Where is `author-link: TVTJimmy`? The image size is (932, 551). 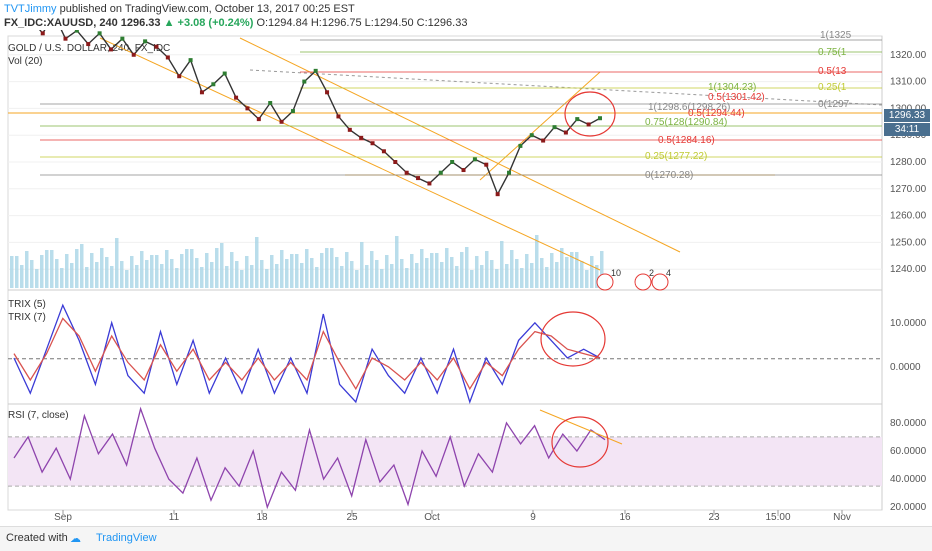 author-link: TVTJimmy is located at coordinates (30, 9).